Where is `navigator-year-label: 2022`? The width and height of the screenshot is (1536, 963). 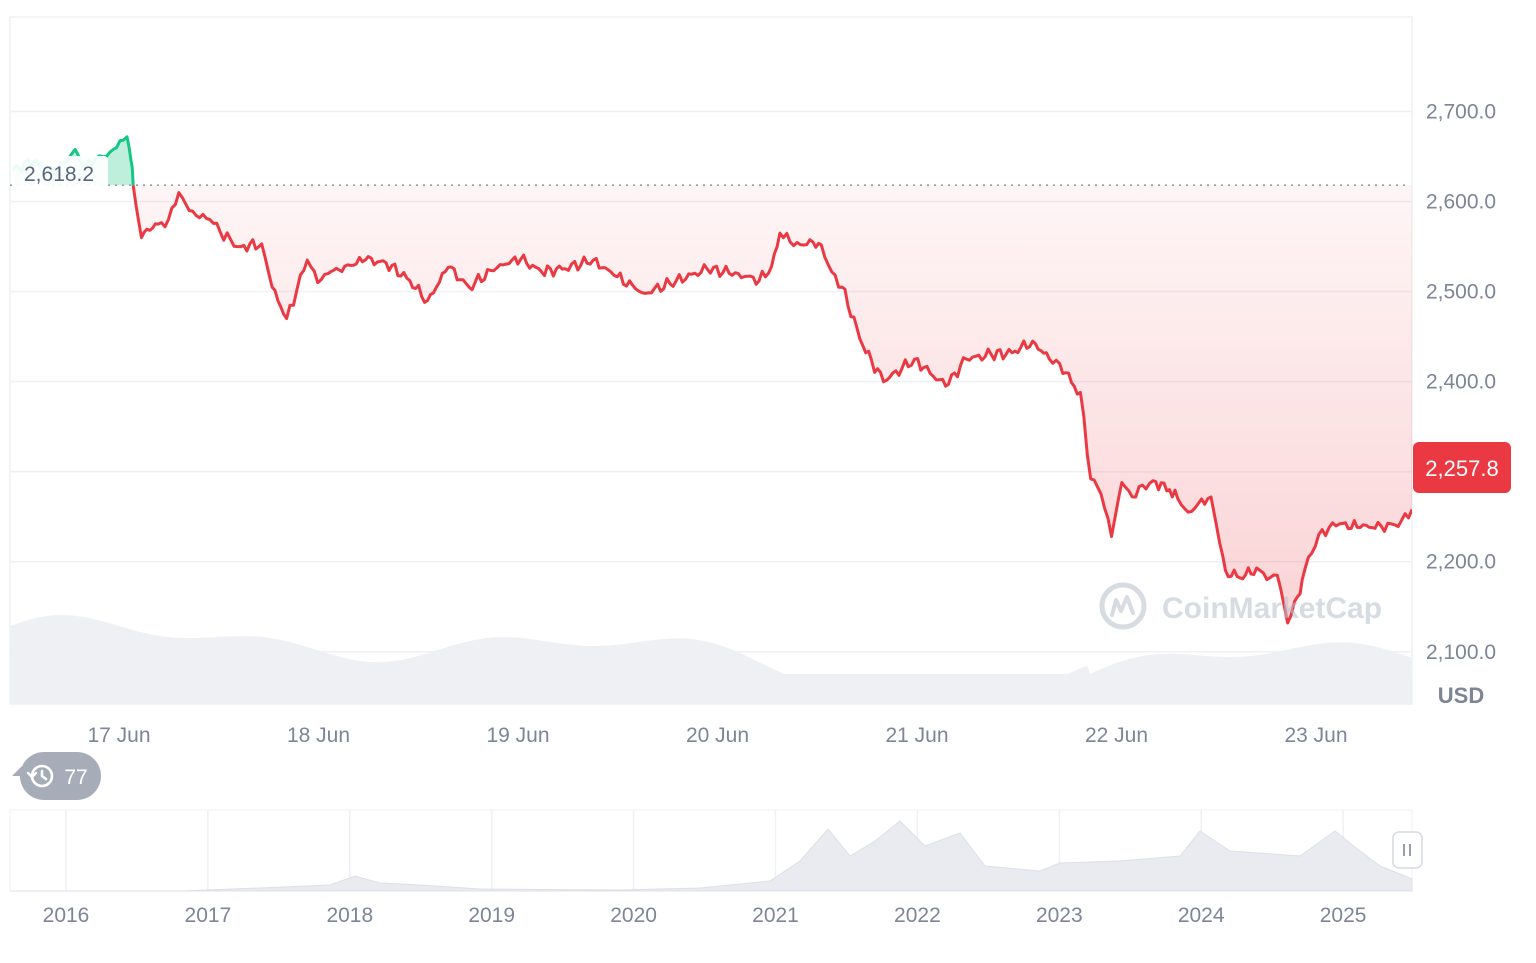
navigator-year-label: 2022 is located at coordinates (917, 915).